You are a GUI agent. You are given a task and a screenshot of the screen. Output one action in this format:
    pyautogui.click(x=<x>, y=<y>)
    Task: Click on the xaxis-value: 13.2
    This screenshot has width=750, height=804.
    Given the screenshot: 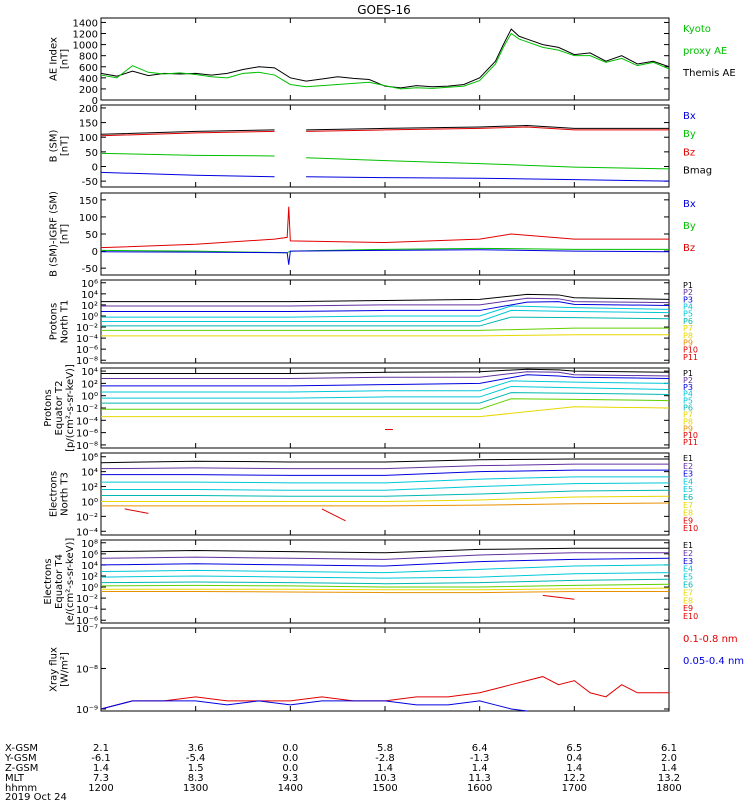 What is the action you would take?
    pyautogui.click(x=669, y=778)
    